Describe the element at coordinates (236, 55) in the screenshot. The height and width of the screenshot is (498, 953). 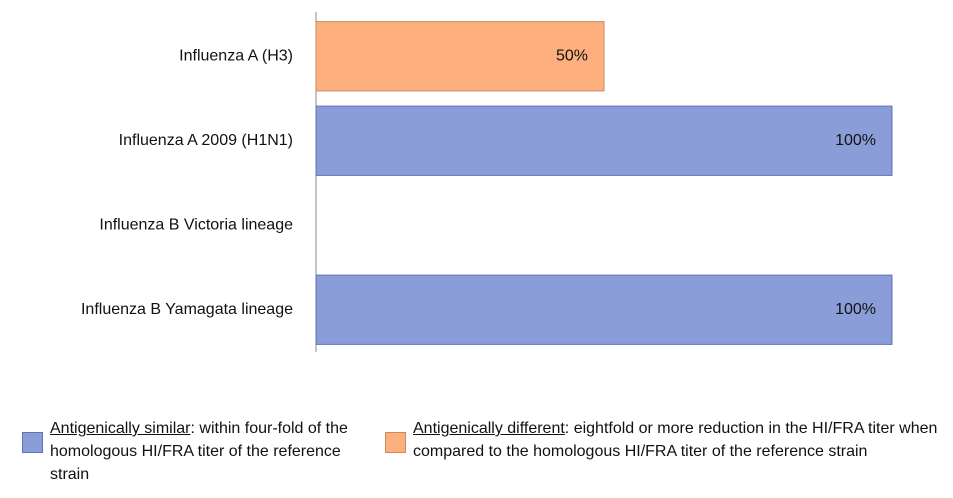
I see `category-label: Influenza A (H3)` at that location.